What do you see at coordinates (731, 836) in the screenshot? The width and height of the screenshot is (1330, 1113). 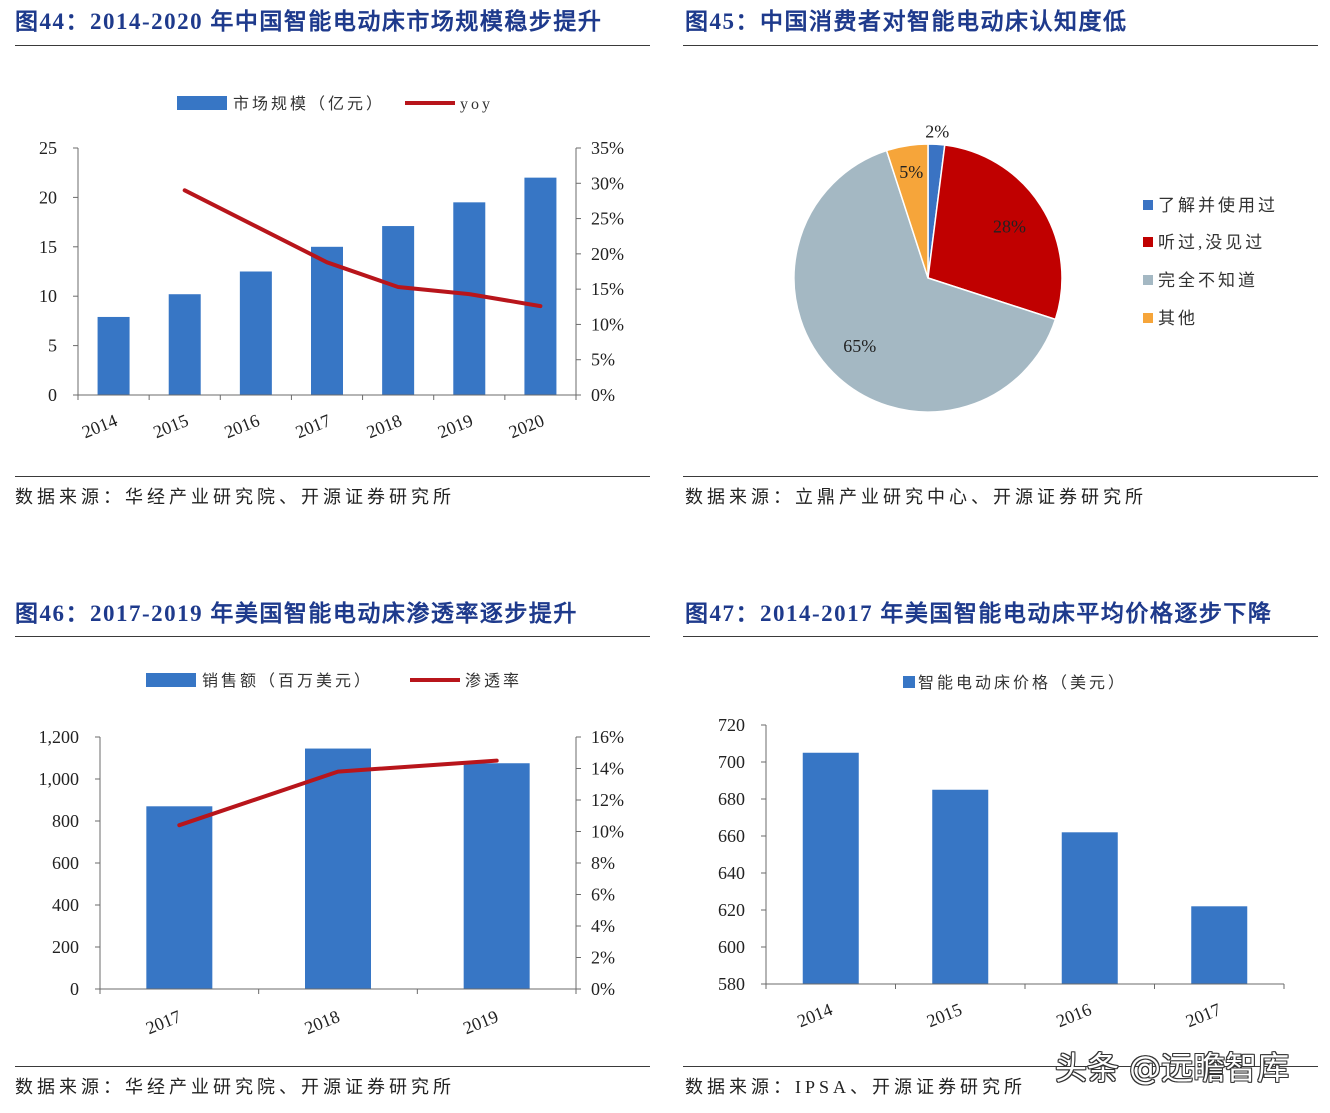 I see `y-tick-label: 660` at bounding box center [731, 836].